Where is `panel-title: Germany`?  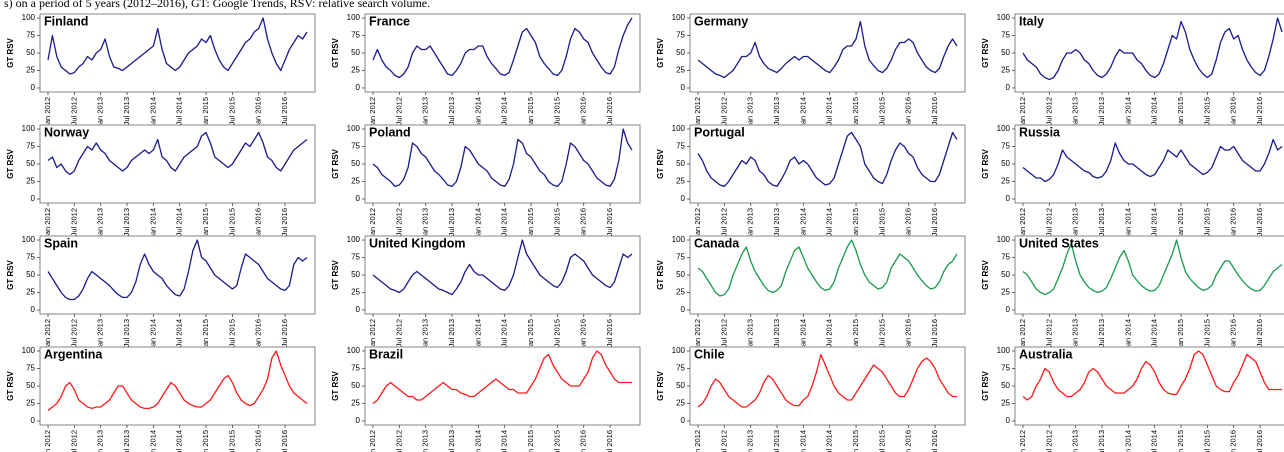 panel-title: Germany is located at coordinates (721, 21).